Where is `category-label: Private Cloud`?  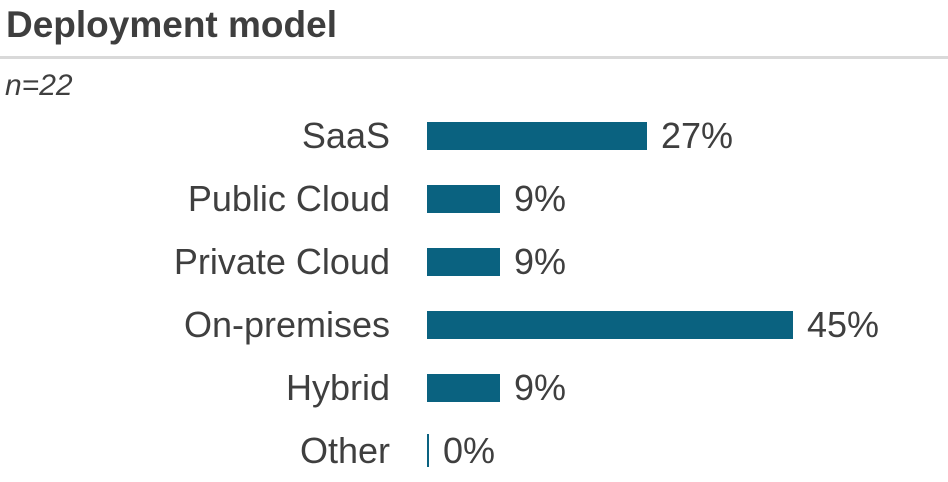 category-label: Private Cloud is located at coordinates (281, 261).